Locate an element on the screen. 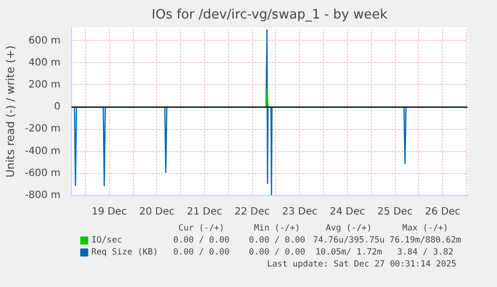 Image resolution: width=497 pixels, height=287 pixels. y-tick-label: -800 m is located at coordinates (42, 195).